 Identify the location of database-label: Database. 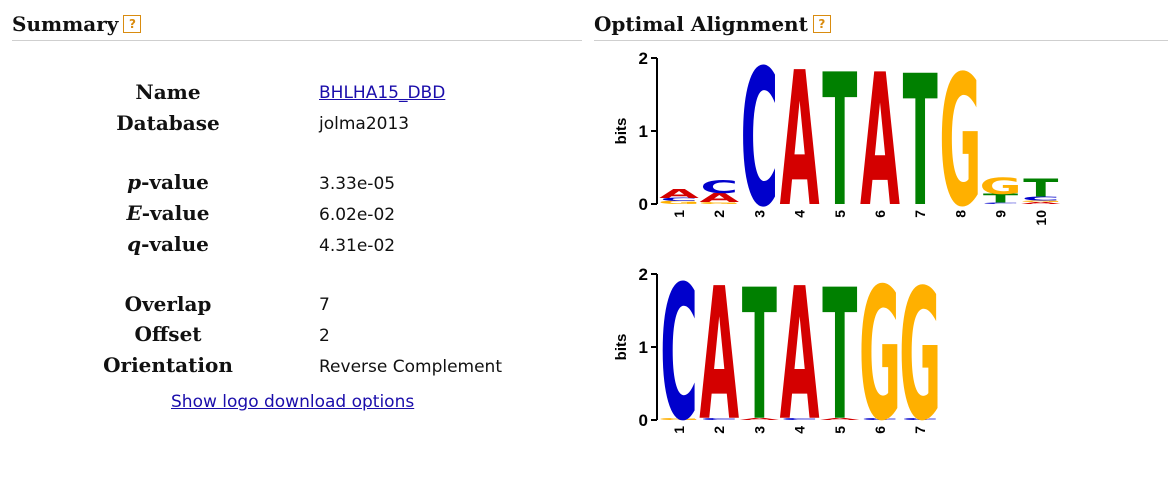
(168, 123).